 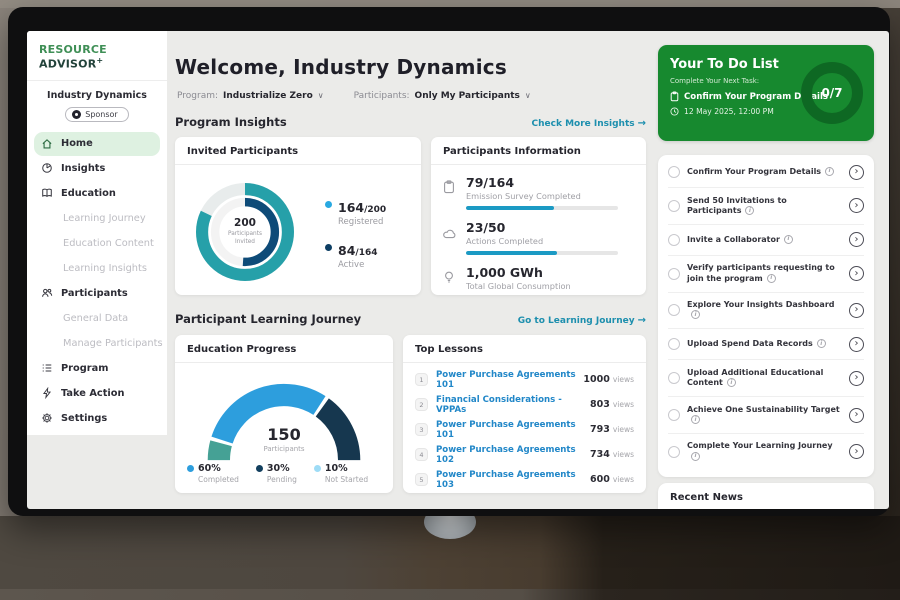 What do you see at coordinates (108, 243) in the screenshot?
I see `sidebar-item-label: Education Content` at bounding box center [108, 243].